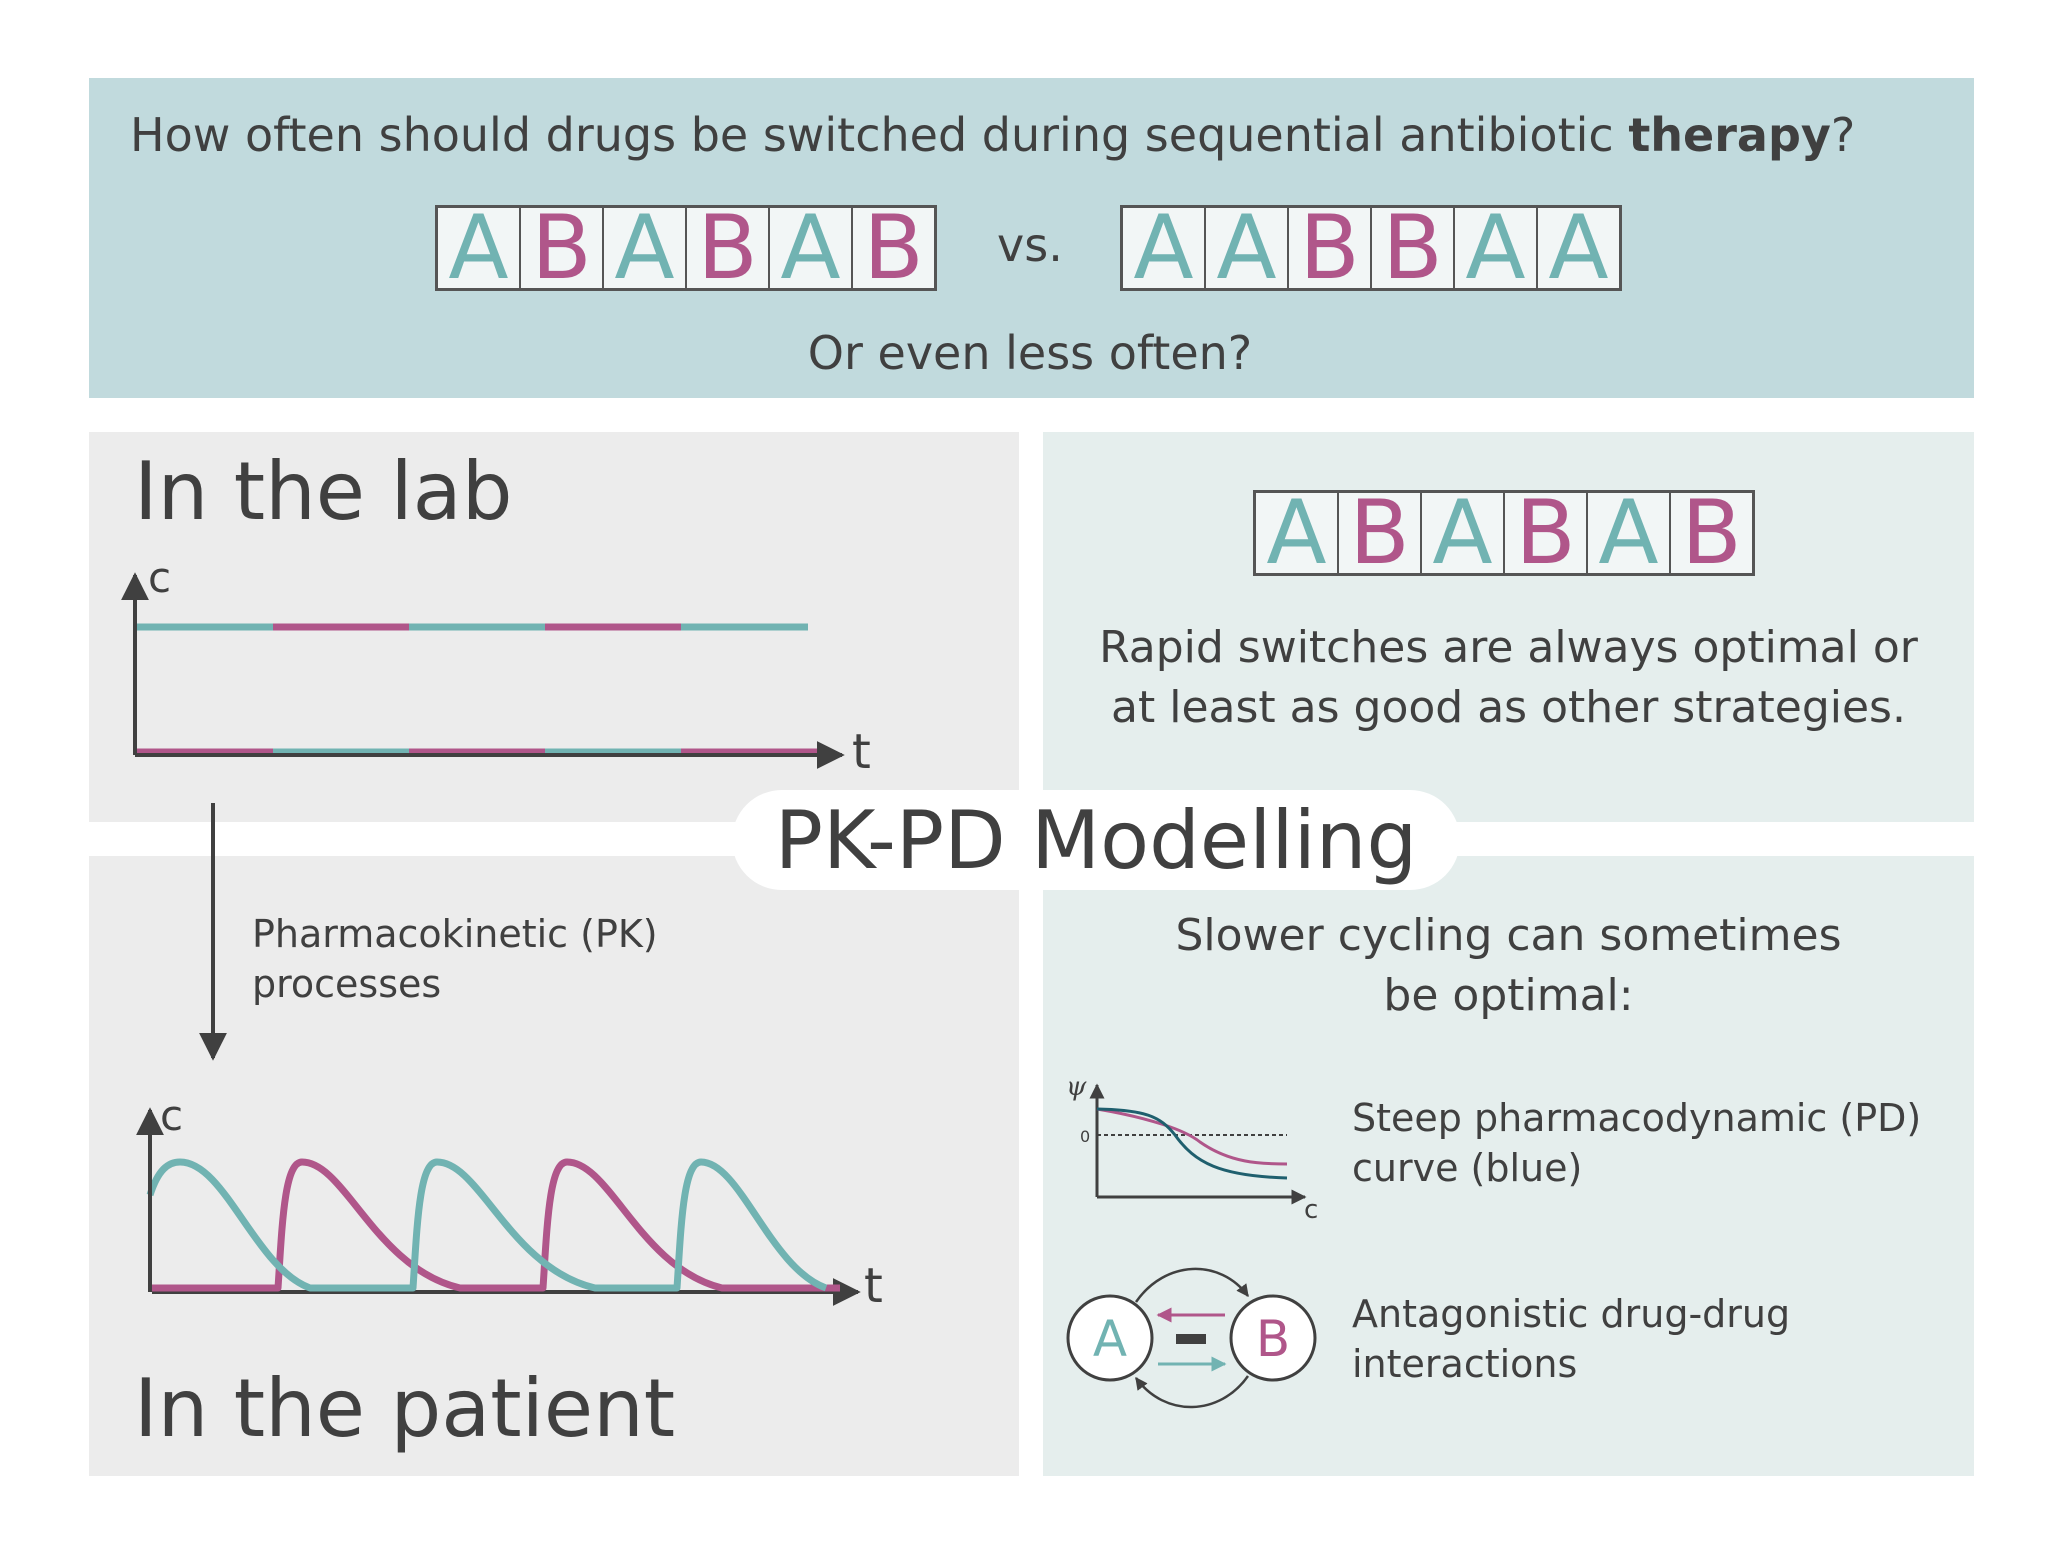 The image size is (2048, 1554). I want to click on pk-line-1: Pharmacokinetic (PK), so click(455, 934).